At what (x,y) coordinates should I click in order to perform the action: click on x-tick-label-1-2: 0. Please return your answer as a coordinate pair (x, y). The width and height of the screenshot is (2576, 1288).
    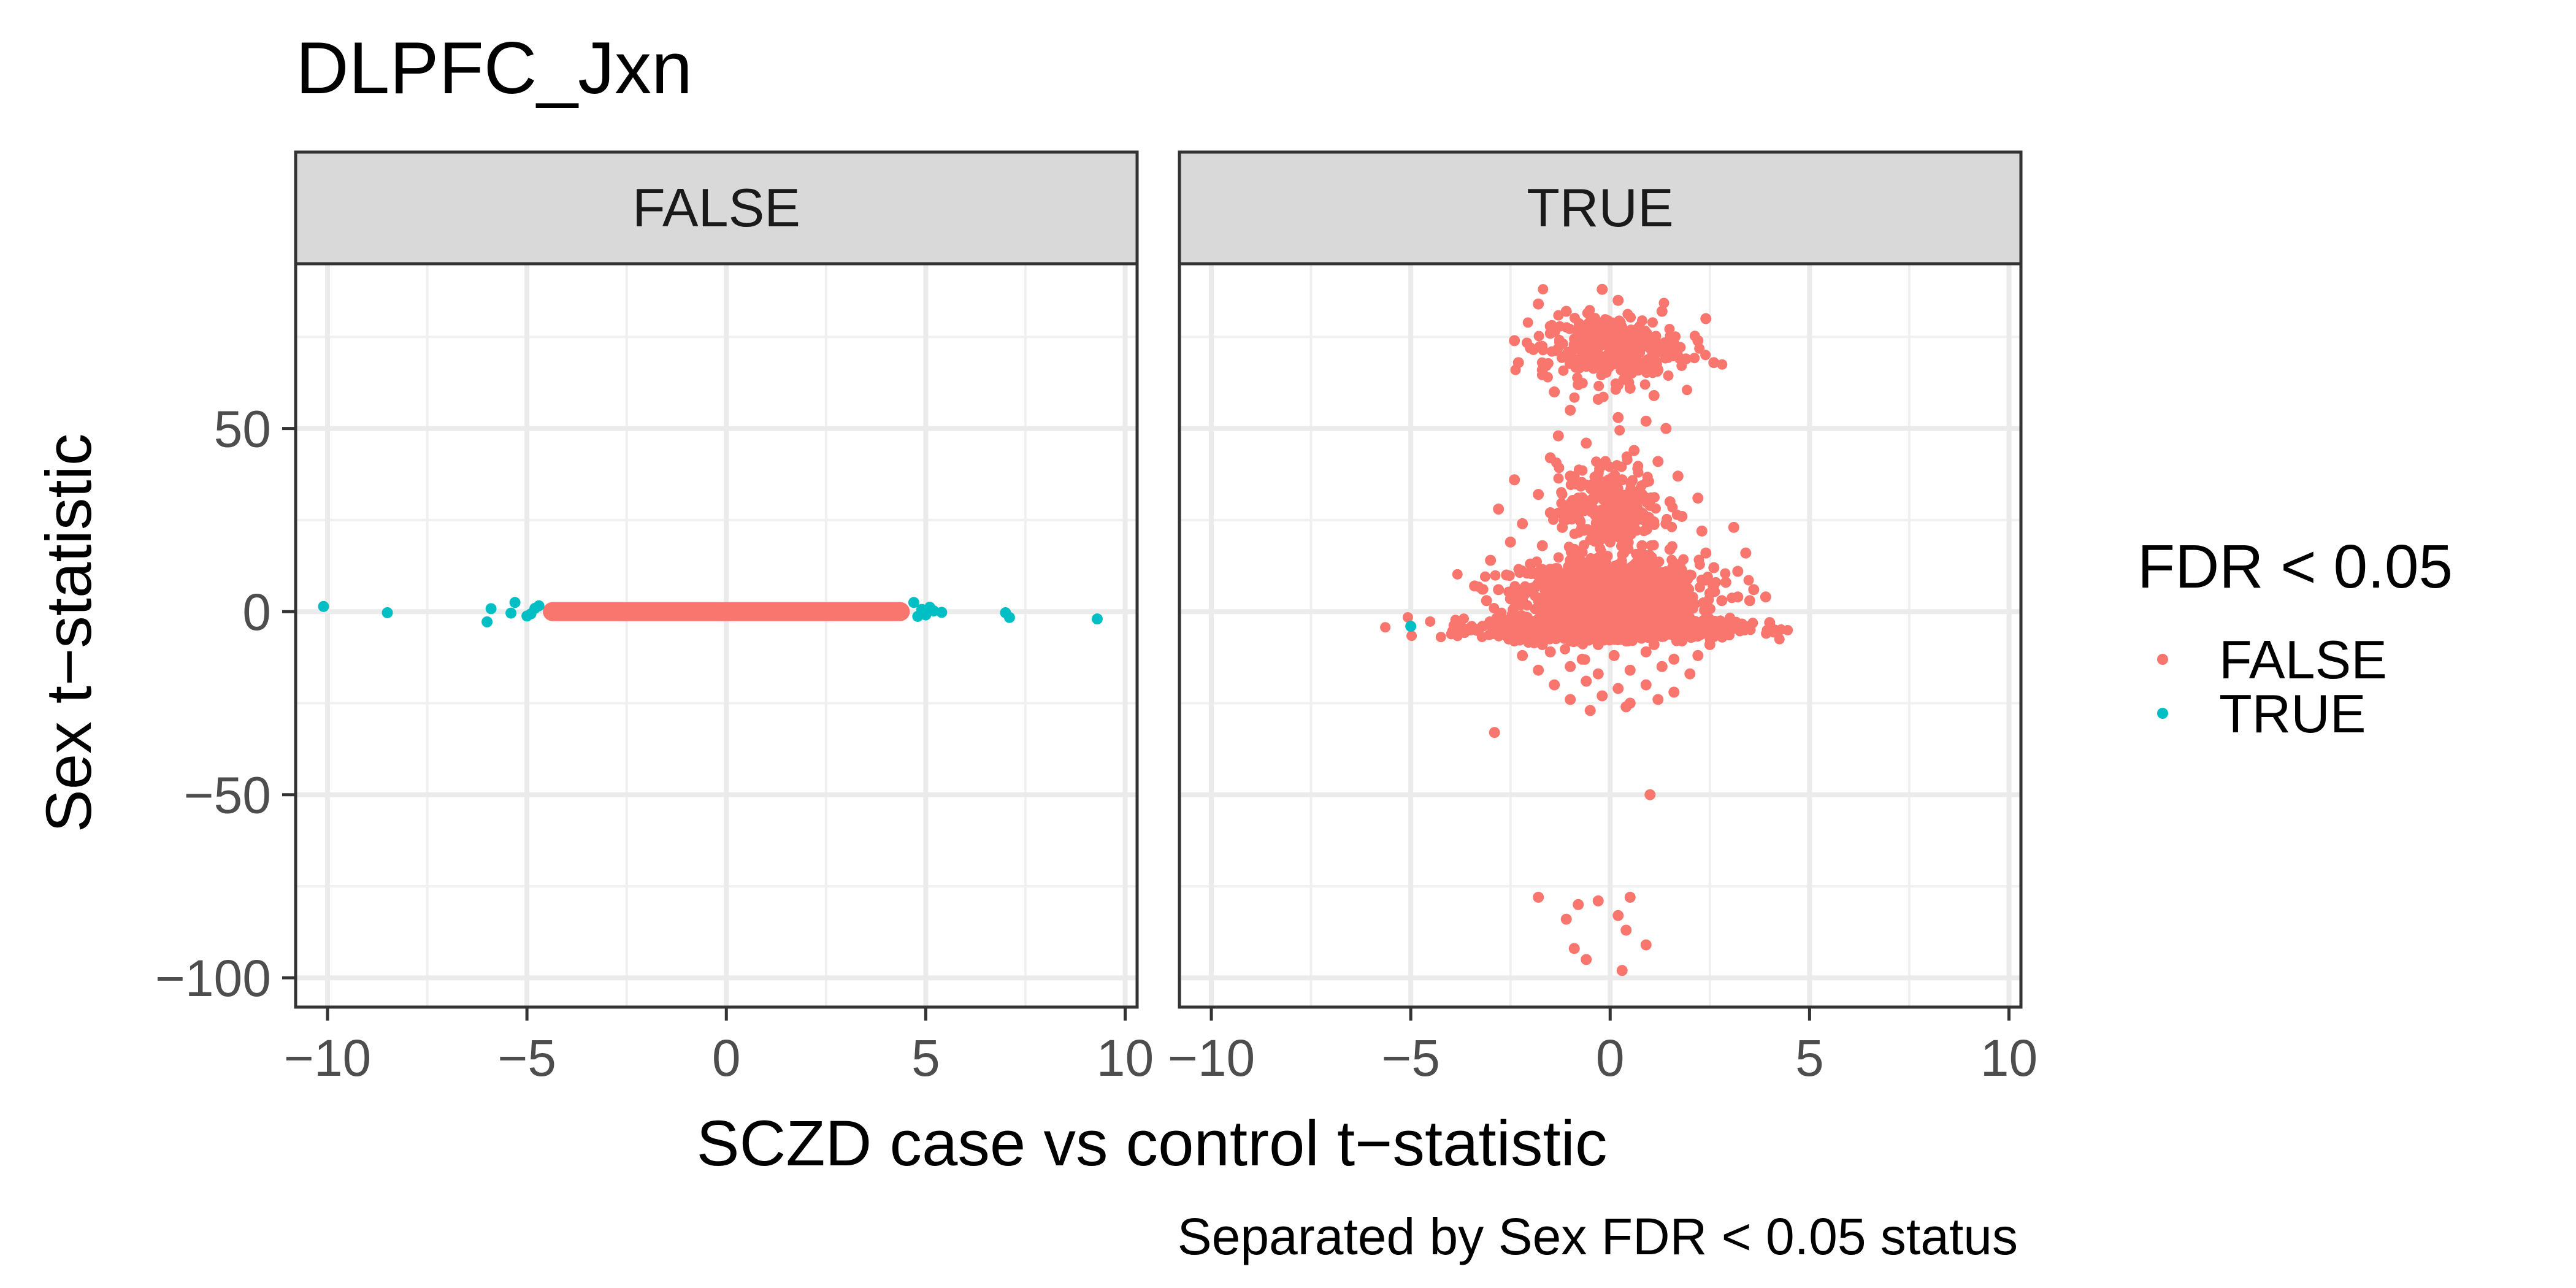
    Looking at the image, I should click on (1610, 1058).